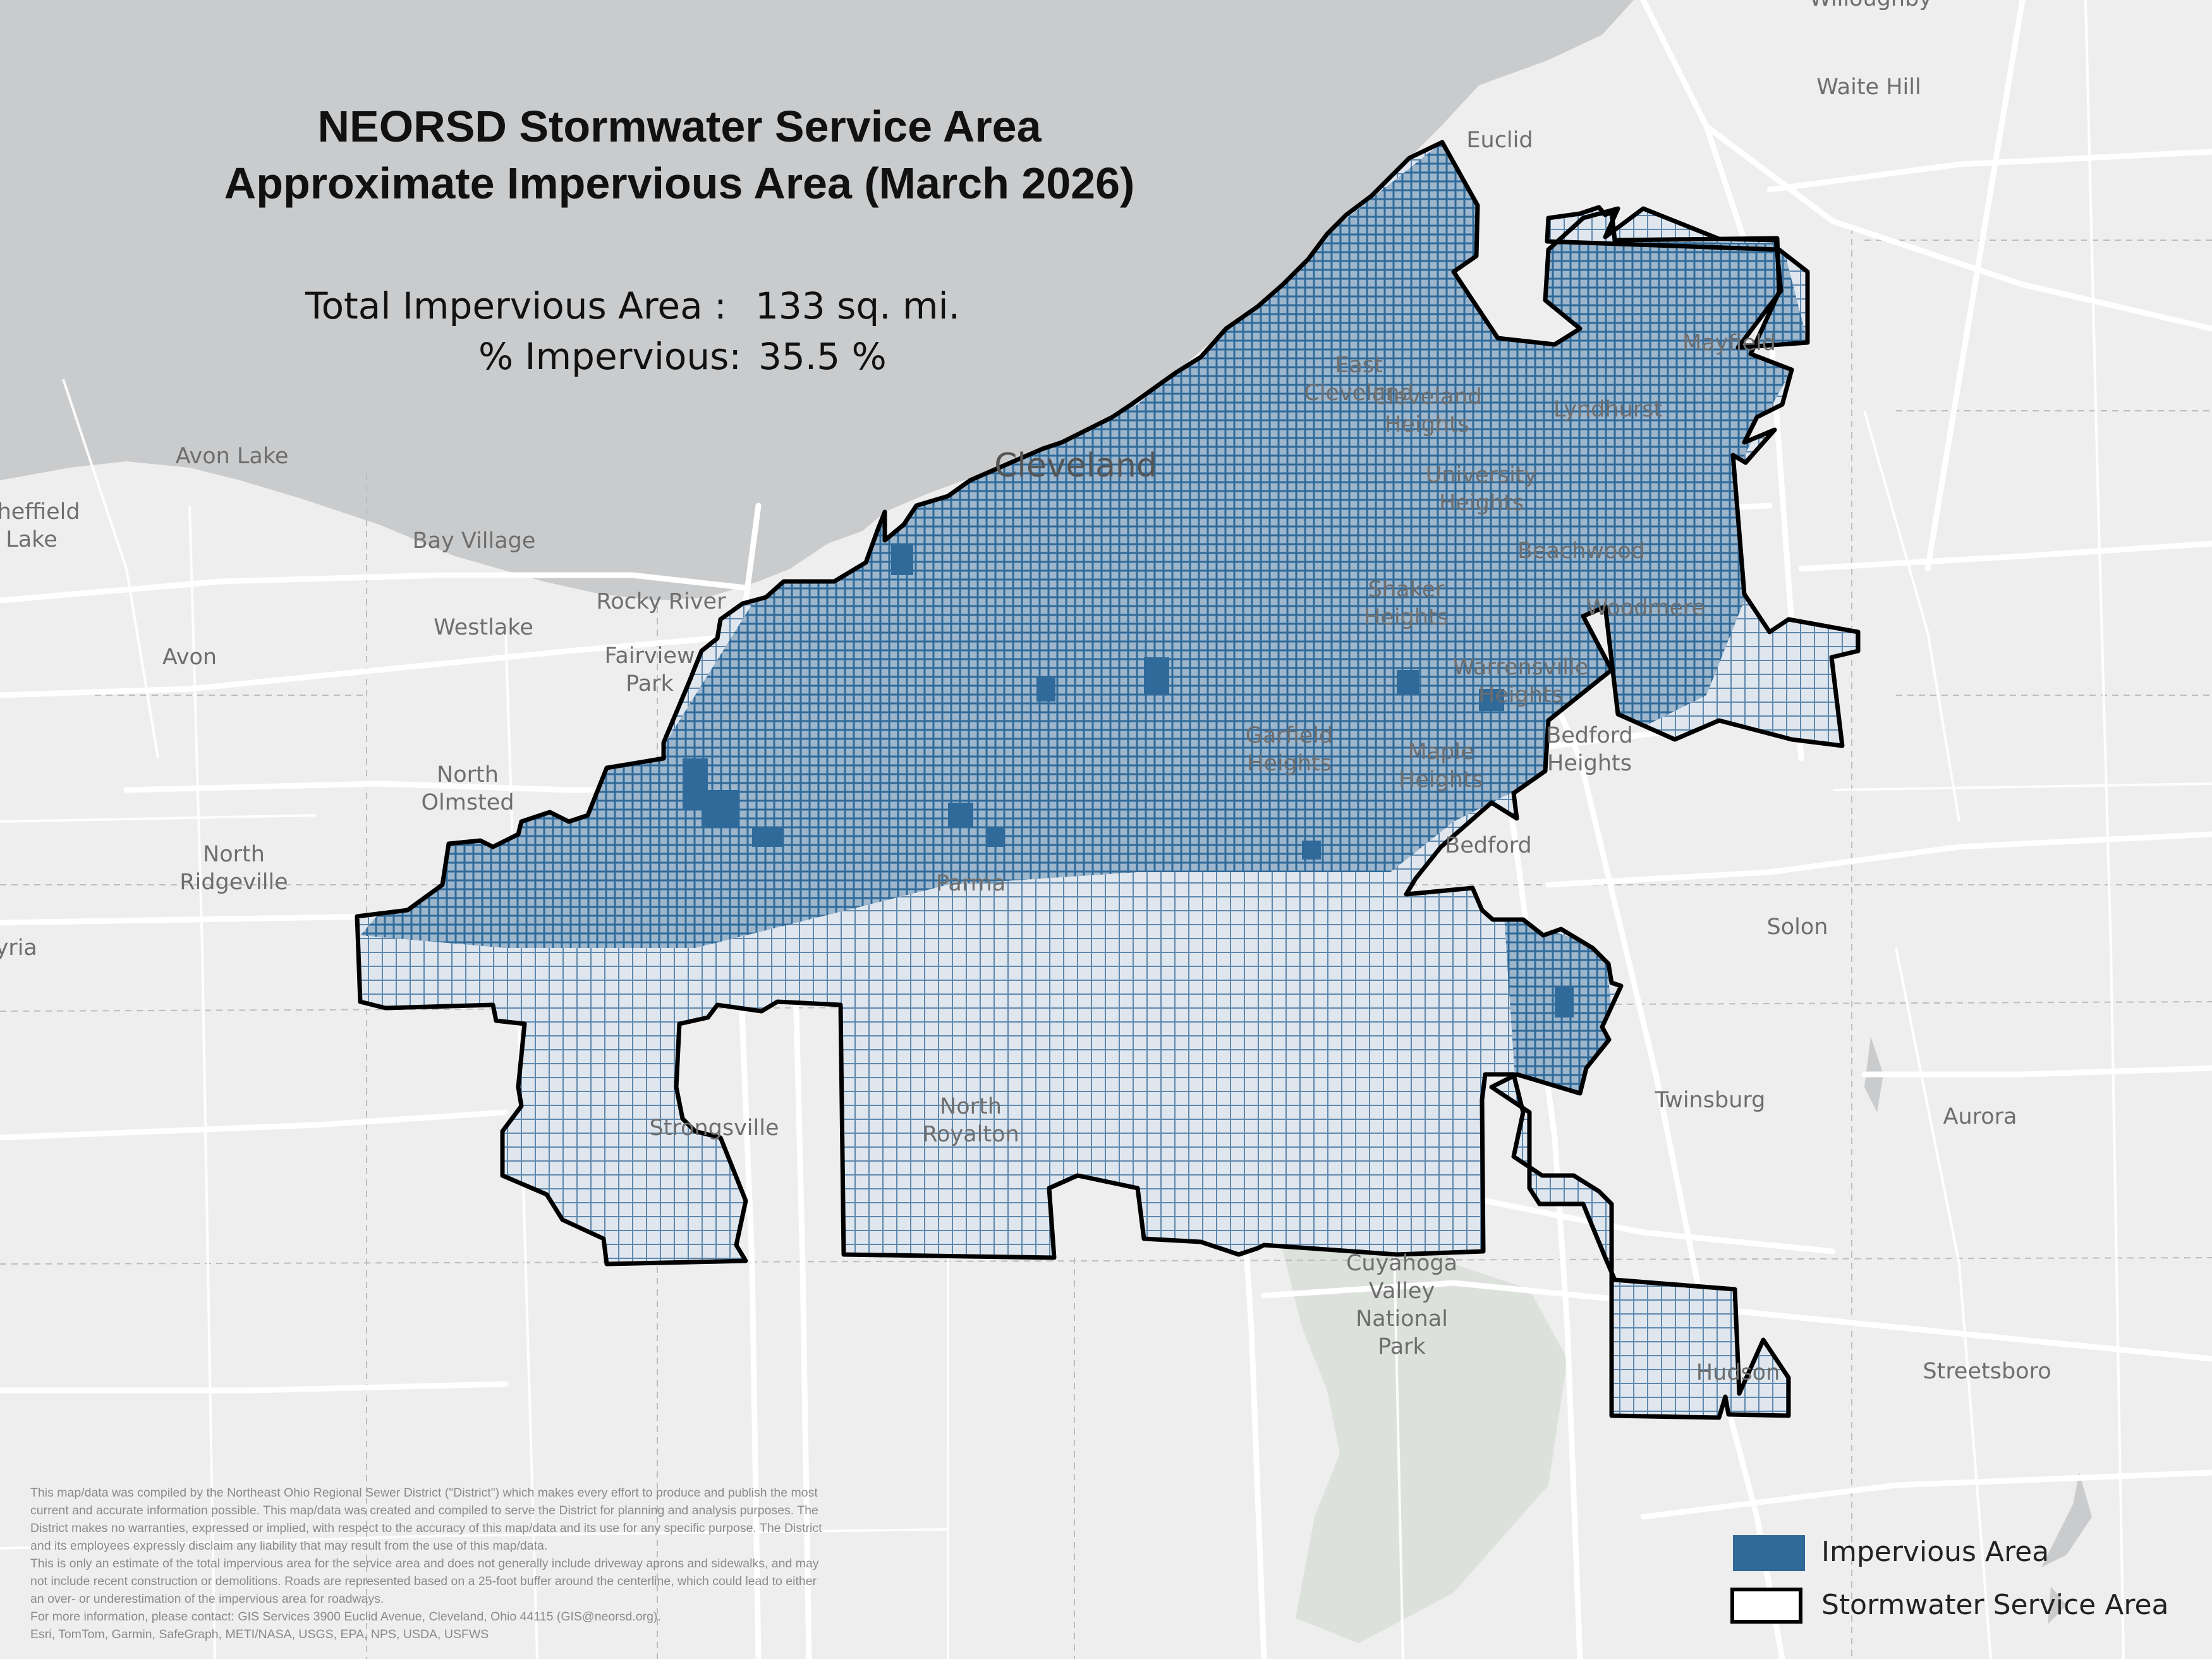 This screenshot has width=2212, height=1659. What do you see at coordinates (1868, 87) in the screenshot?
I see `place-label: Waite Hill` at bounding box center [1868, 87].